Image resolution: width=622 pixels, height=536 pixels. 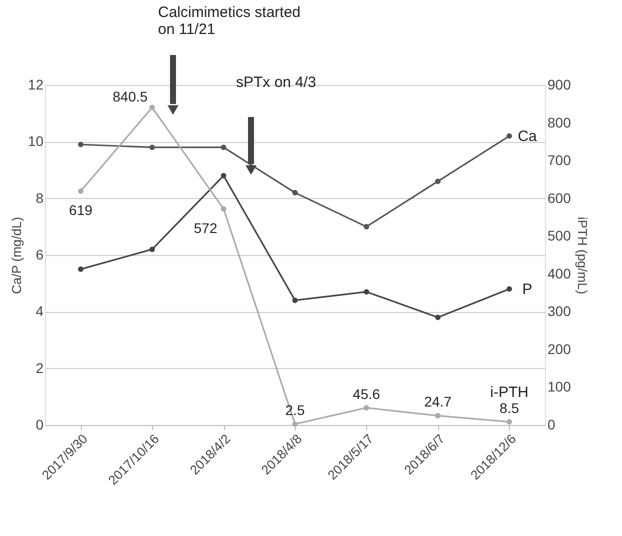 What do you see at coordinates (40, 311) in the screenshot?
I see `y-tick-label: 4` at bounding box center [40, 311].